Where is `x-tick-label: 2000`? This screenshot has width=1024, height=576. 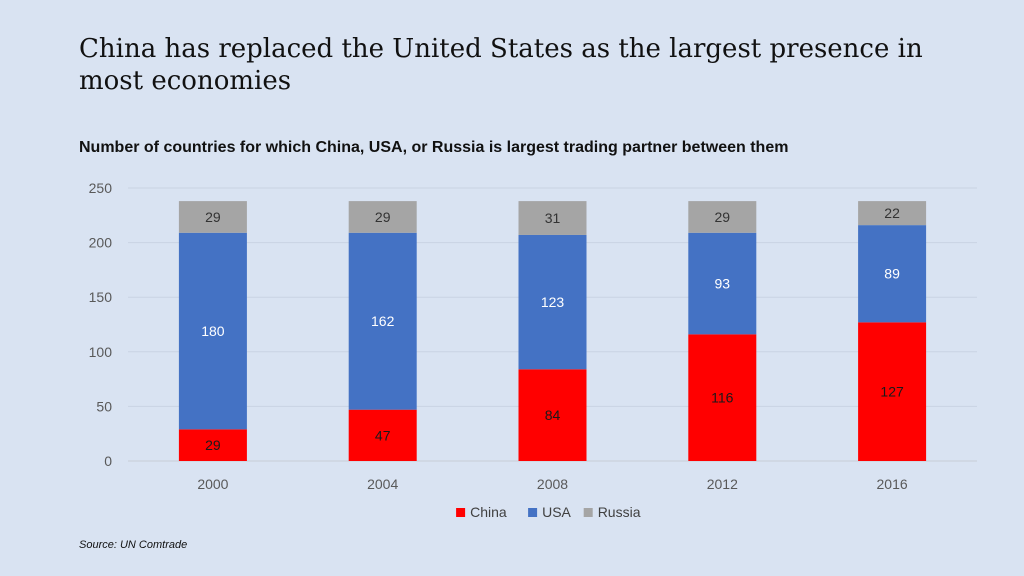 x-tick-label: 2000 is located at coordinates (212, 484).